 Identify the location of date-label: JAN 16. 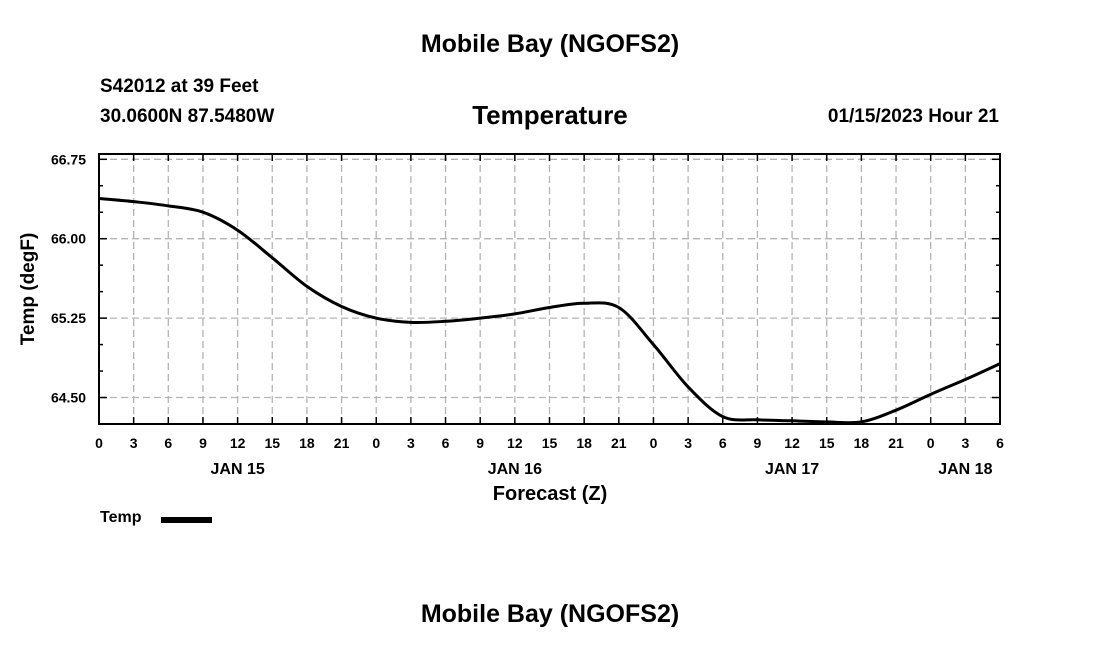
(515, 469).